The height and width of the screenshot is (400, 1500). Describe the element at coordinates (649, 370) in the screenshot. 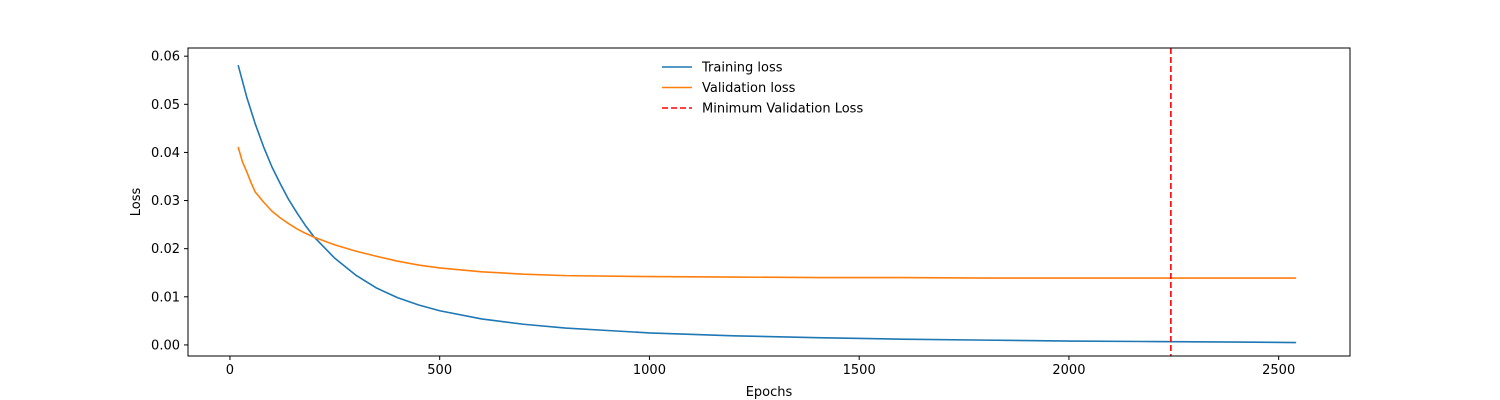

I see `x-tick-label: 1000` at that location.